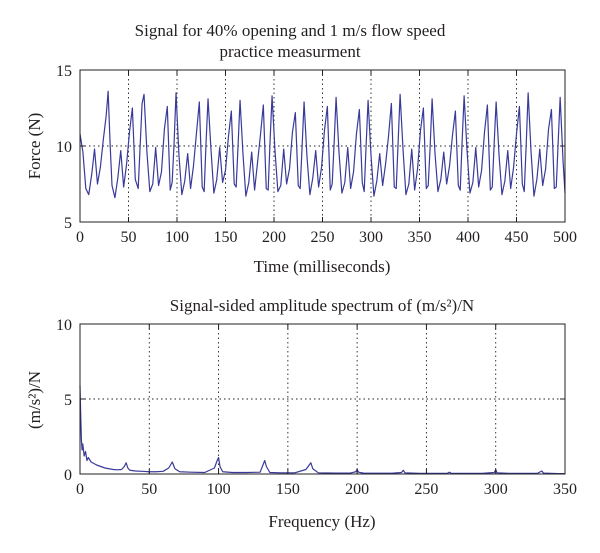 The height and width of the screenshot is (553, 600). Describe the element at coordinates (68, 475) in the screenshot. I see `spectrum-chart-ytick-label: 0` at that location.